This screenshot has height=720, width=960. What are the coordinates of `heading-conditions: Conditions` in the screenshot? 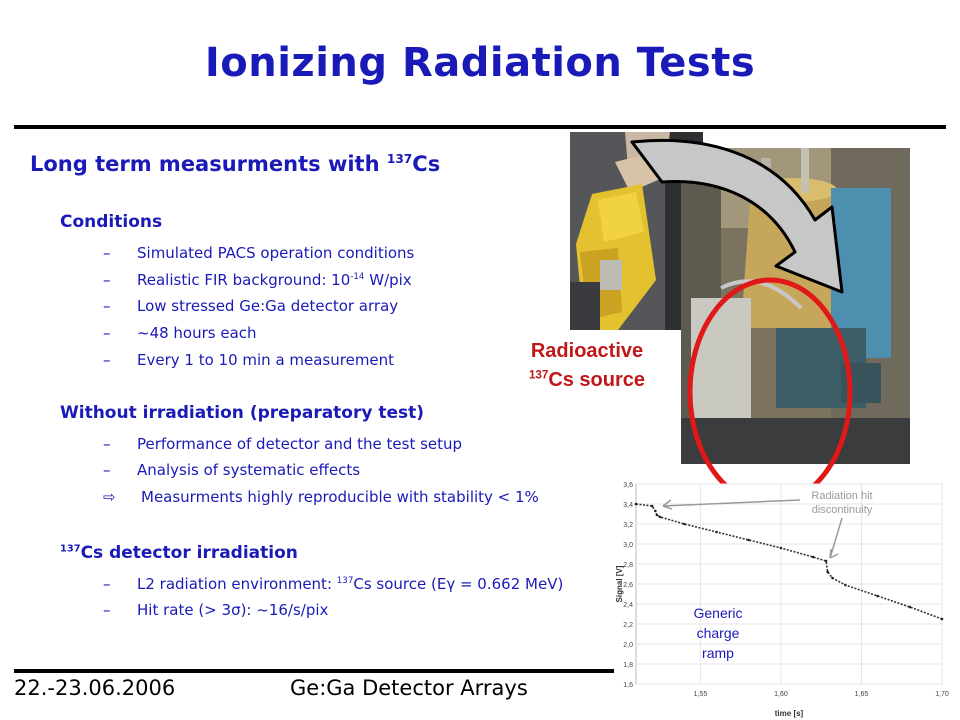 It's located at (111, 222).